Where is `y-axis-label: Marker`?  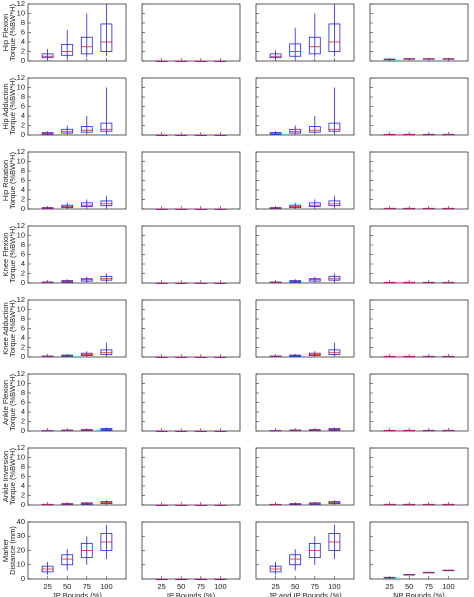 y-axis-label: Marker is located at coordinates (5, 550).